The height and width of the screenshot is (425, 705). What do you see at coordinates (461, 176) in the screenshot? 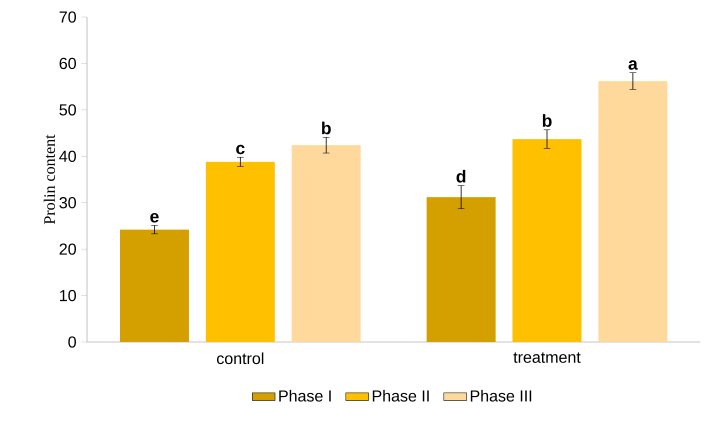
I see `data-label: d` at bounding box center [461, 176].